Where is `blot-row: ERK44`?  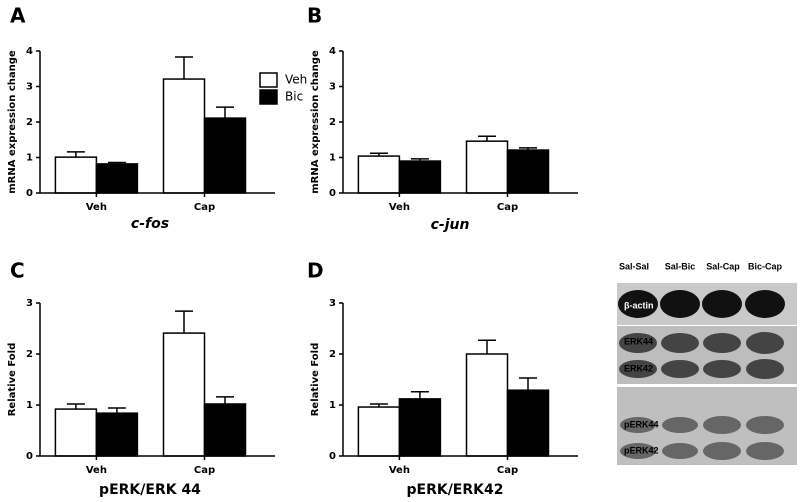 blot-row: ERK44 is located at coordinates (638, 341).